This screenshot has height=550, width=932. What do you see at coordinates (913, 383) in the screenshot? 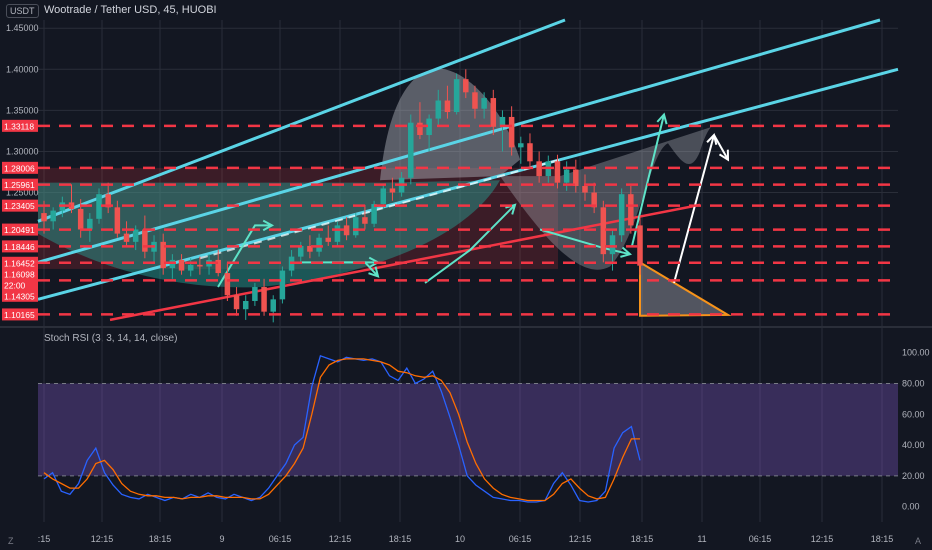
I see `rsi-y-tick-label: 80.00` at bounding box center [913, 383].